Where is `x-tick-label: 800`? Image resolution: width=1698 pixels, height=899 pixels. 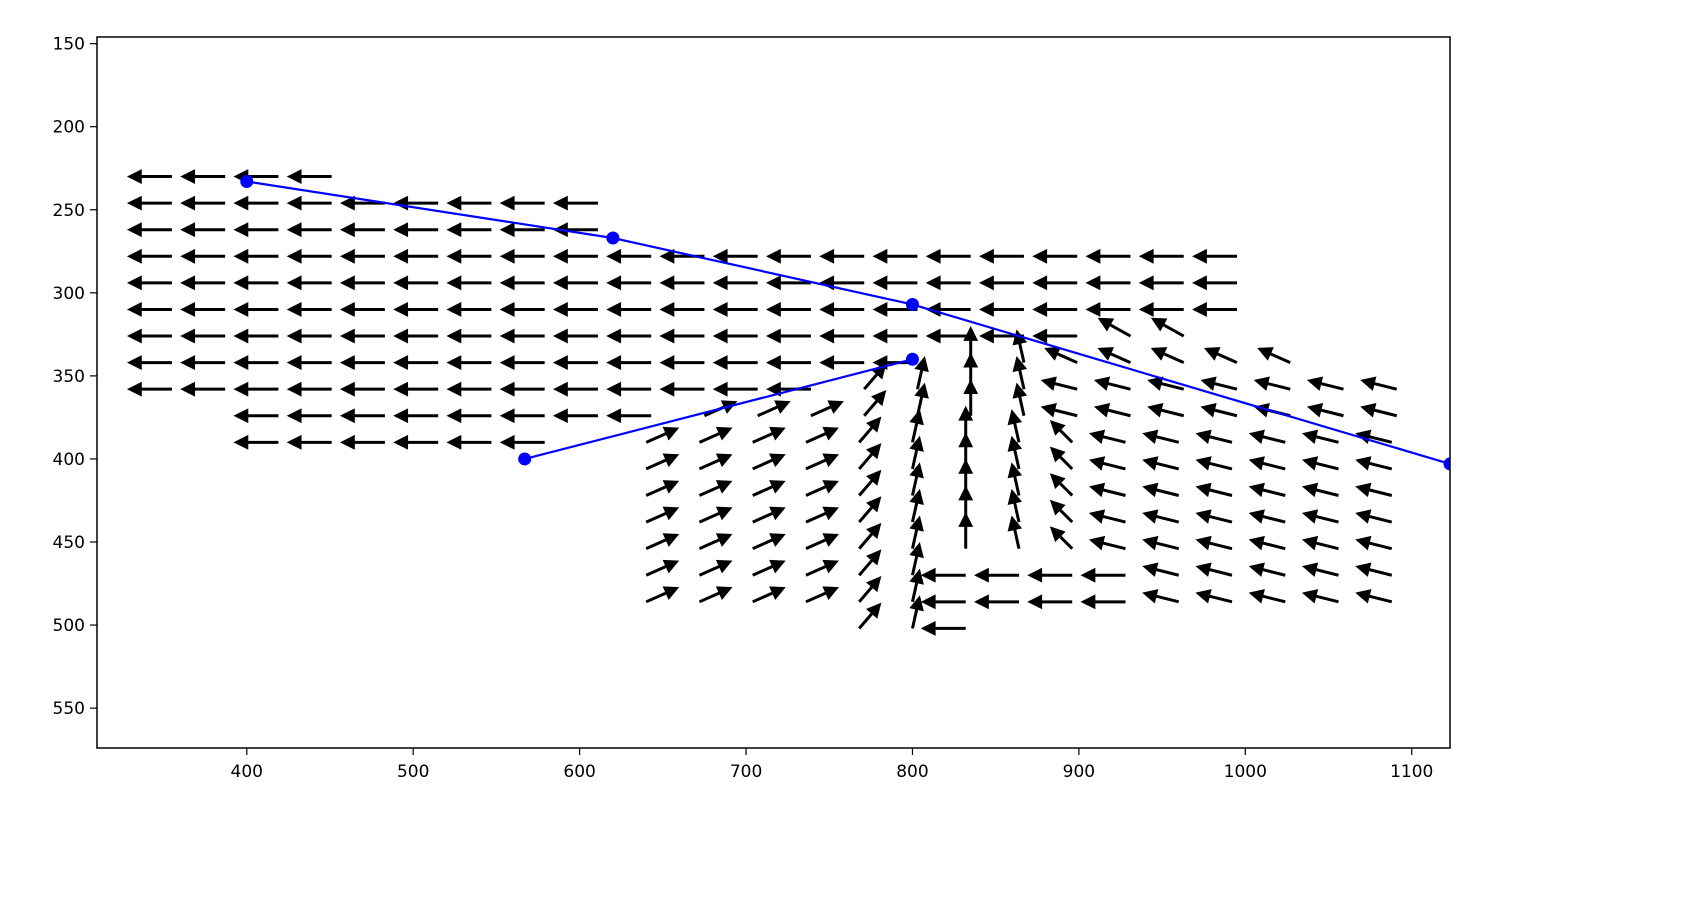 x-tick-label: 800 is located at coordinates (912, 772).